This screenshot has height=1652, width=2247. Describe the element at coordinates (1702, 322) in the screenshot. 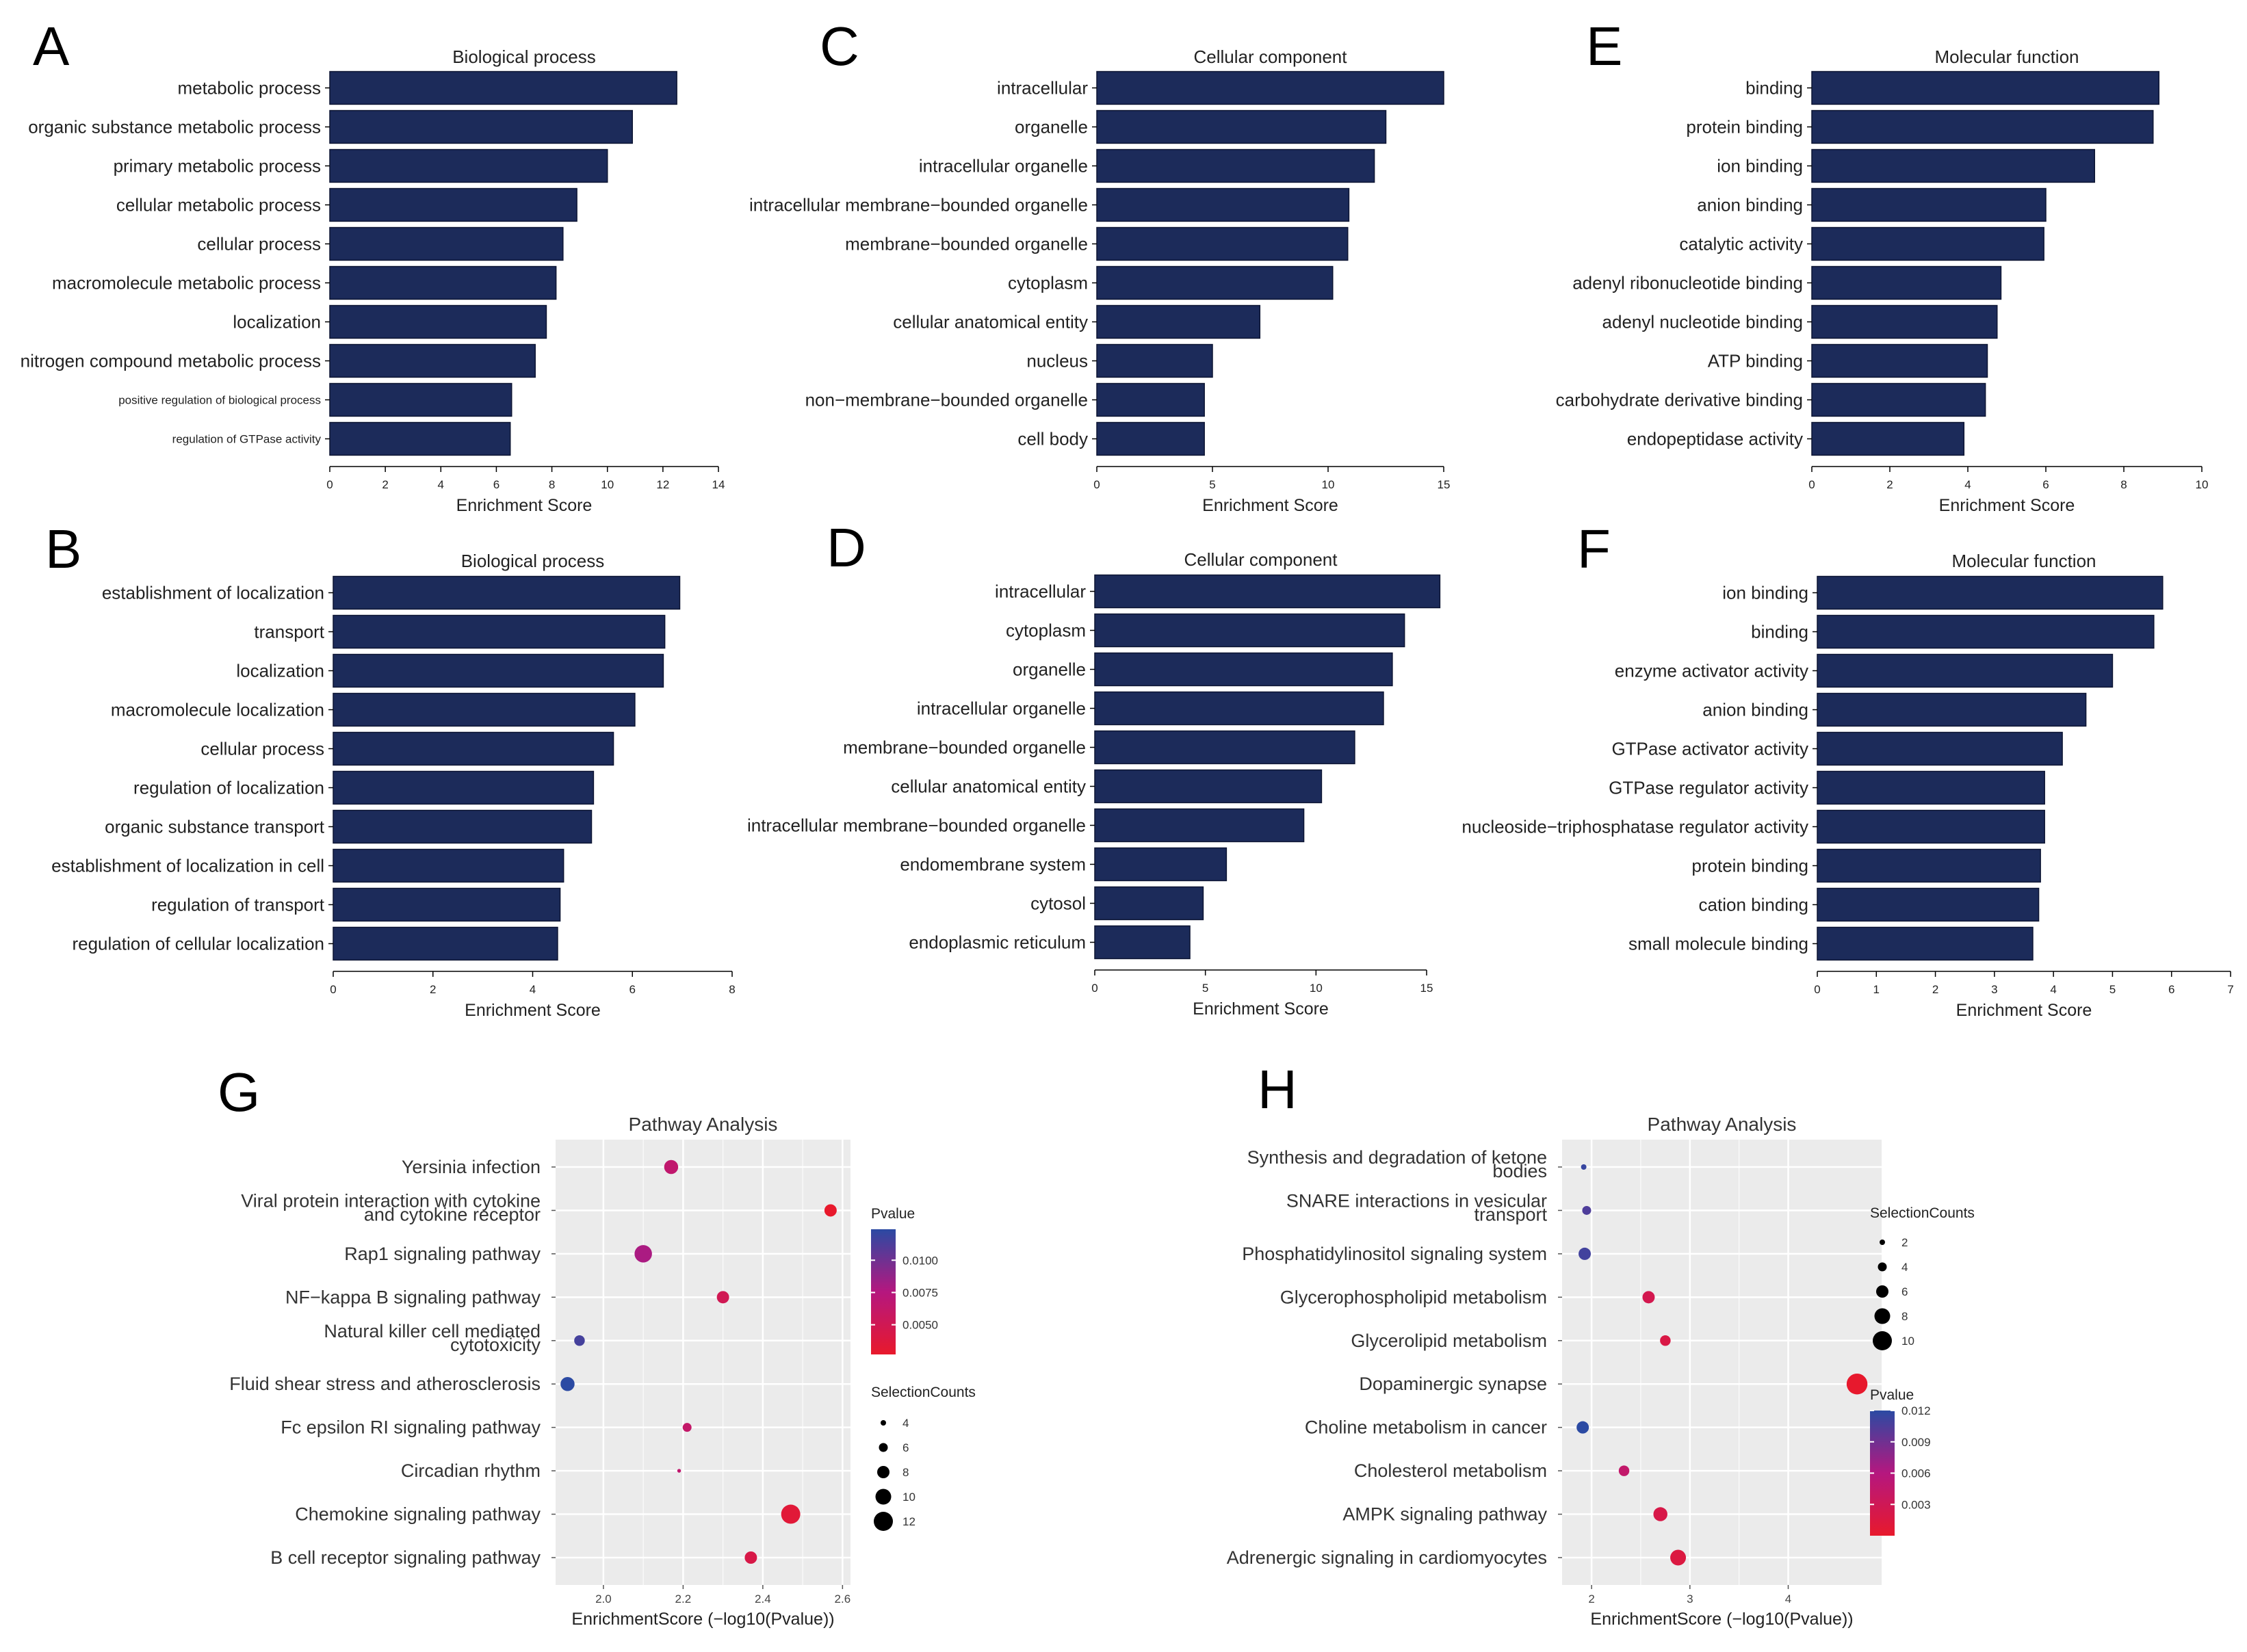

I see `category-label: adenyl nucleotide binding` at that location.